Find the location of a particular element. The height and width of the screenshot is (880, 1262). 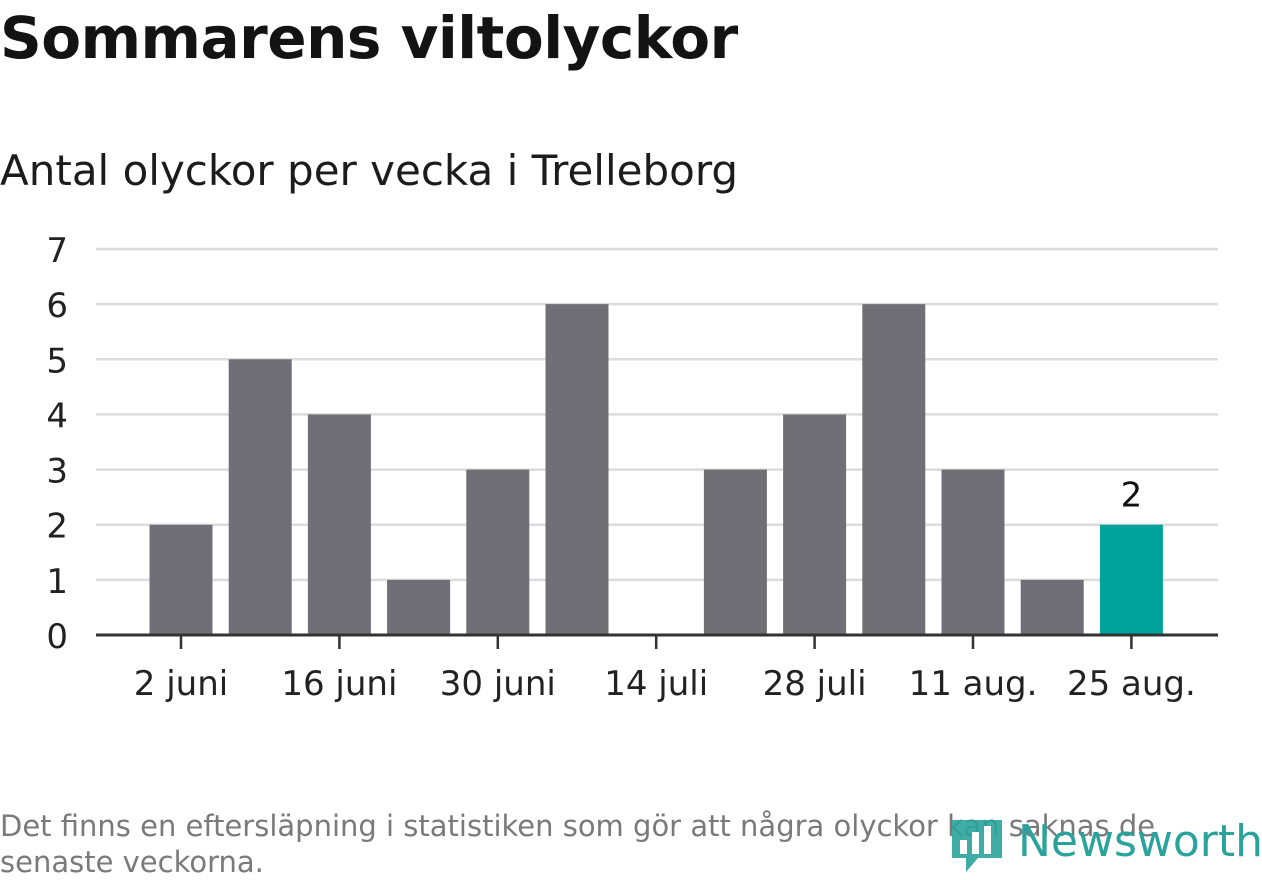

x-tick-label: 14 juli is located at coordinates (656, 684).